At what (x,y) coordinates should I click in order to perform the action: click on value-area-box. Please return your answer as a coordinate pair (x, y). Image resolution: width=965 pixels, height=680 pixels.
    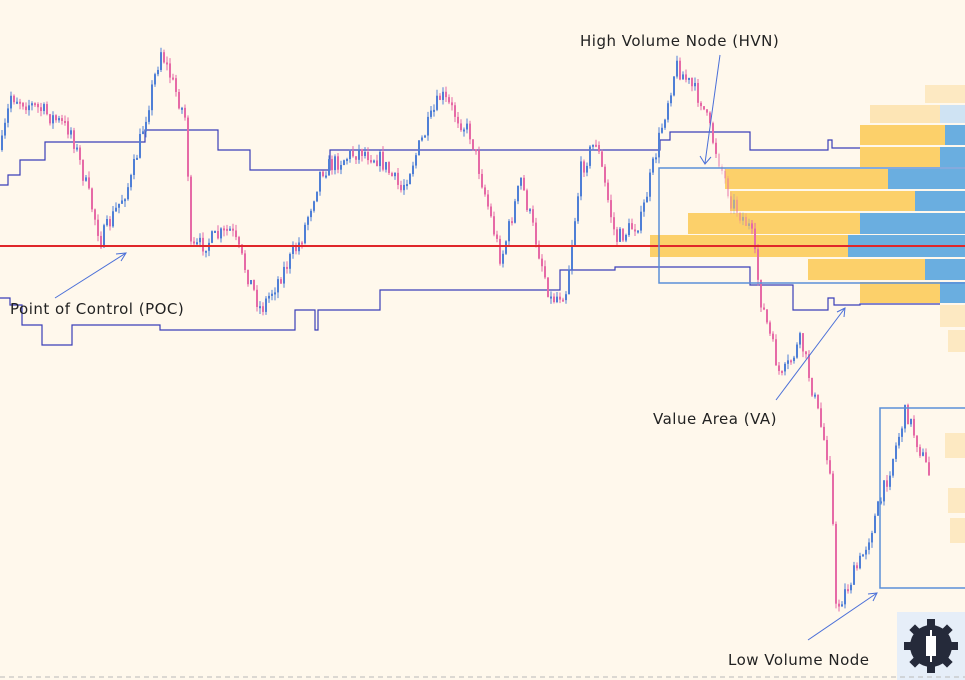
    Looking at the image, I should click on (811, 225).